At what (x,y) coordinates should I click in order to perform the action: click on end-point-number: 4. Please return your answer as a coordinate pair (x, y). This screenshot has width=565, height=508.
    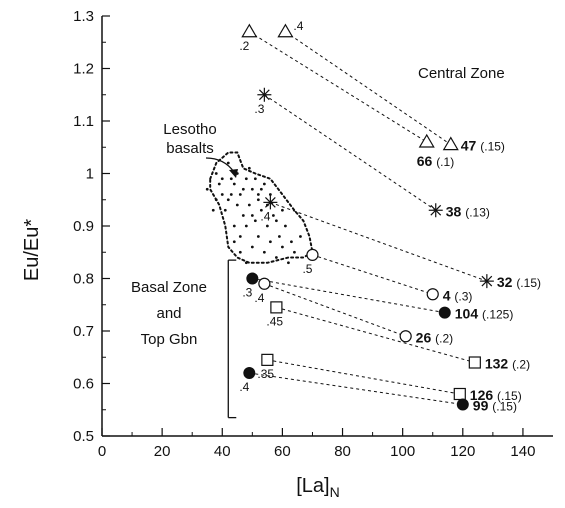
    Looking at the image, I should click on (449, 295).